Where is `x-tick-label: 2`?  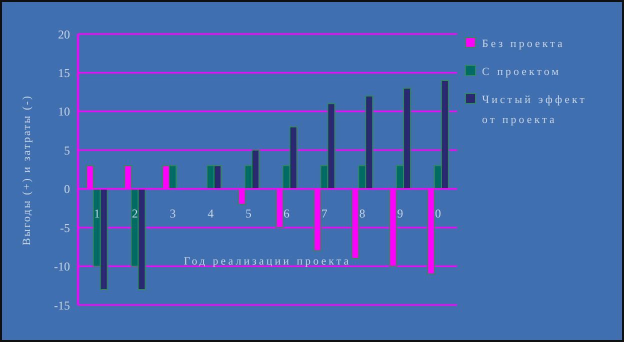 x-tick-label: 2 is located at coordinates (135, 213).